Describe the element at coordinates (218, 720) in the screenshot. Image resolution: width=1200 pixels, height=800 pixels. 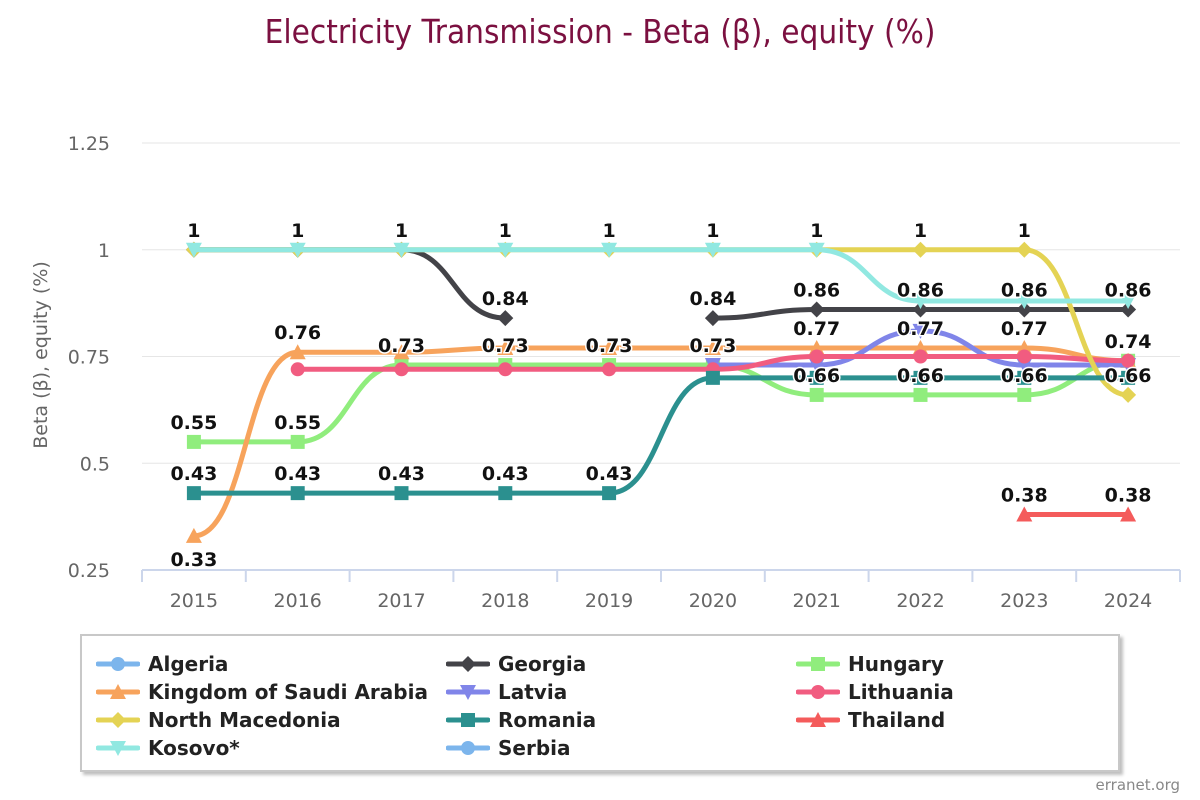
I see `legend-item-north-macedonia: North Macedonia` at that location.